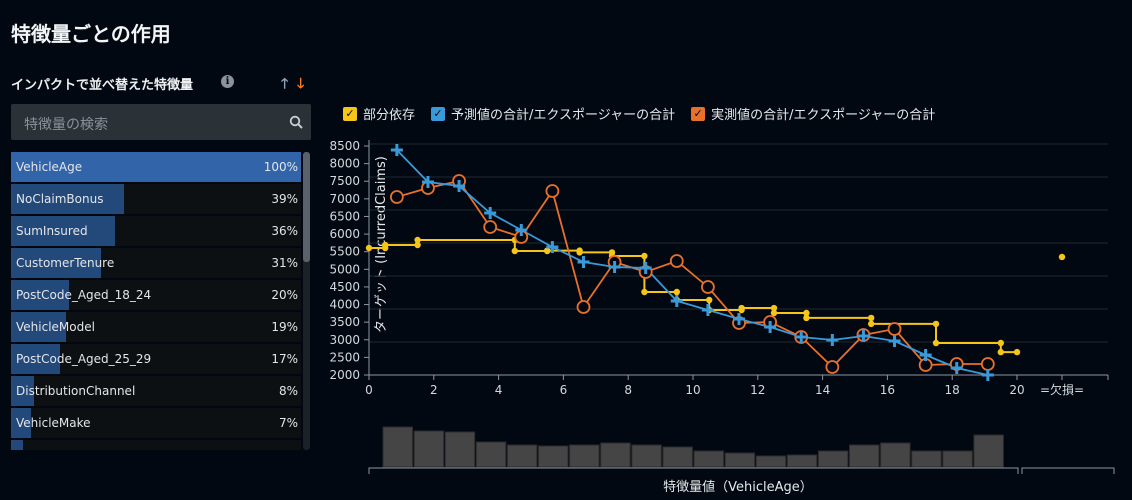 The height and width of the screenshot is (500, 1132). I want to click on partial-dependence-missing-point, so click(1062, 257).